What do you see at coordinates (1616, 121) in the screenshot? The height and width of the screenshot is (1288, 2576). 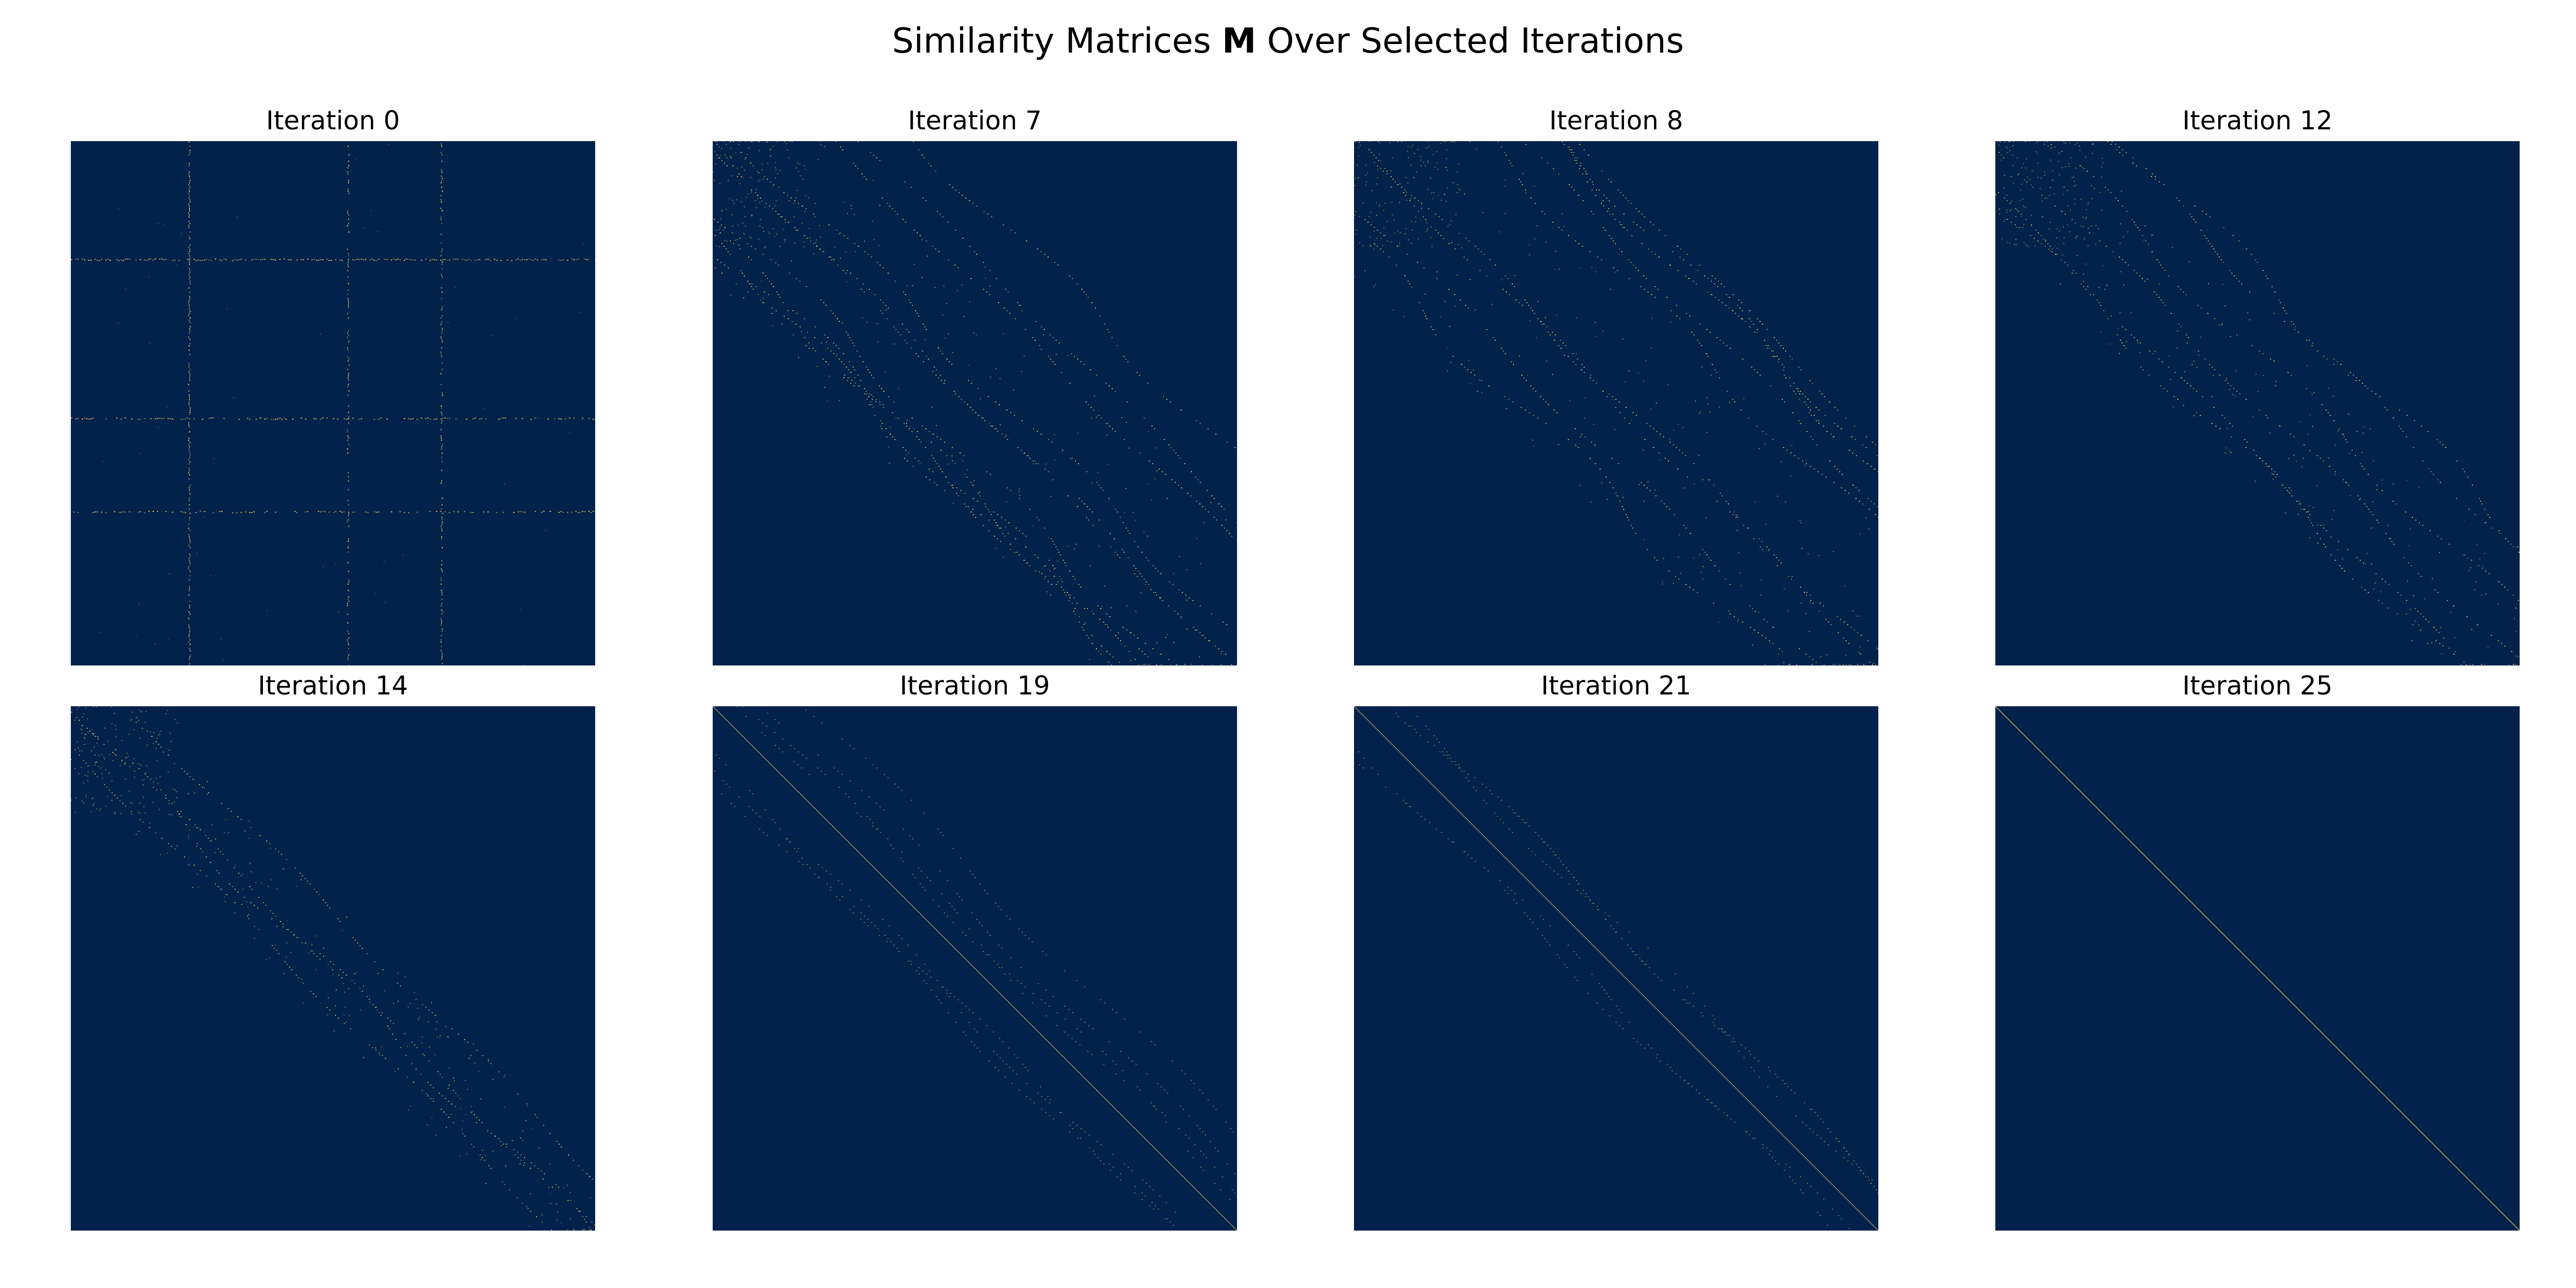 I see `heatmap-title: Iteration 8` at bounding box center [1616, 121].